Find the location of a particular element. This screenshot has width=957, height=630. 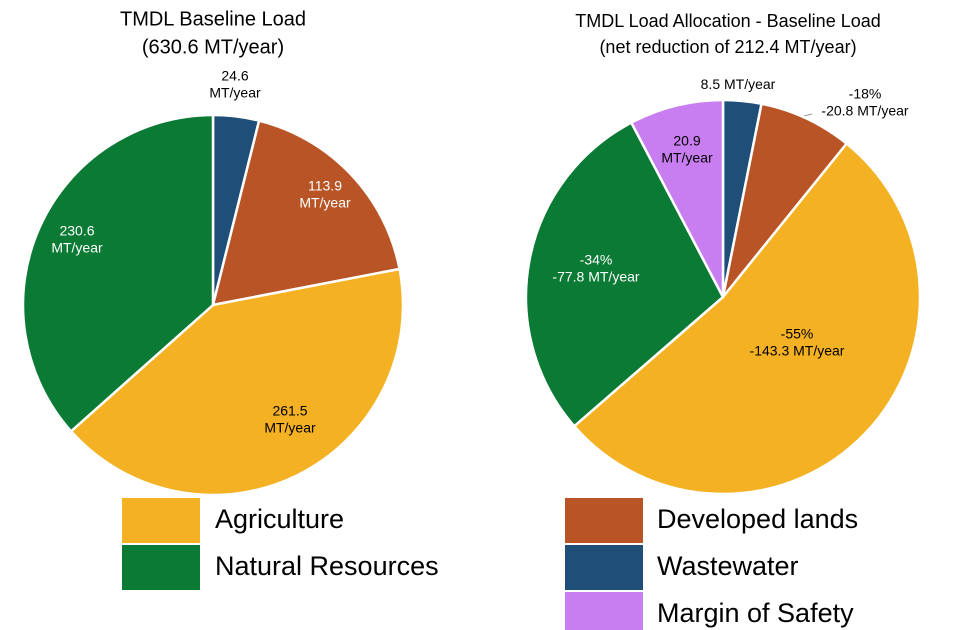

data-label: 20.9 MT/year is located at coordinates (687, 148).